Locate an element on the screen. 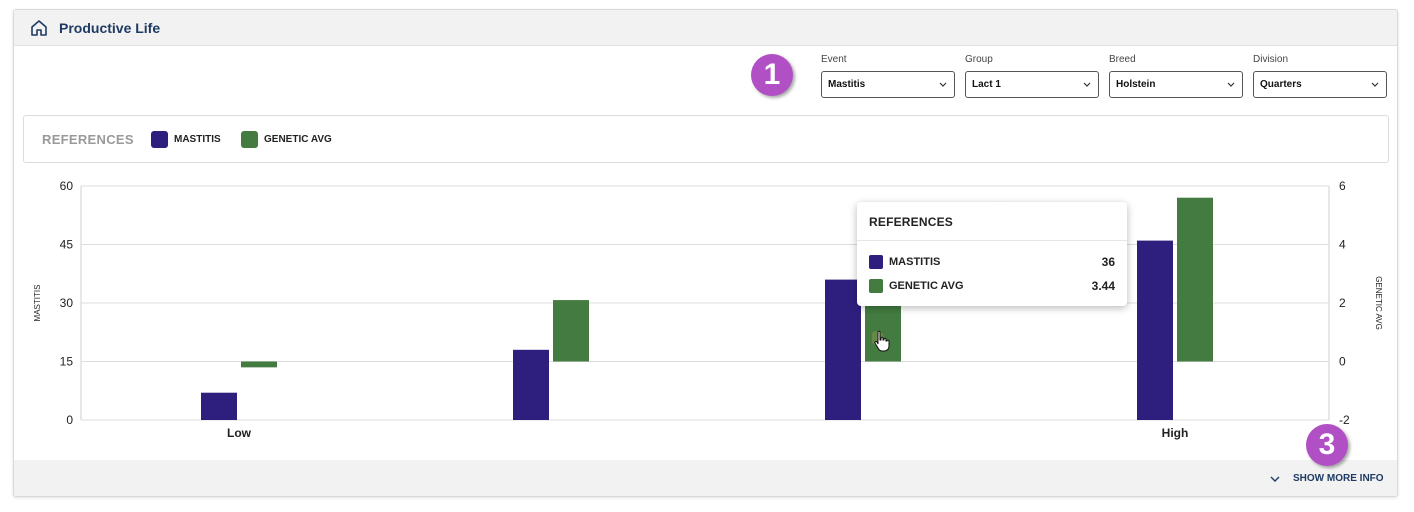 Image resolution: width=1414 pixels, height=512 pixels. y2-tick-label: 6 is located at coordinates (1342, 186).